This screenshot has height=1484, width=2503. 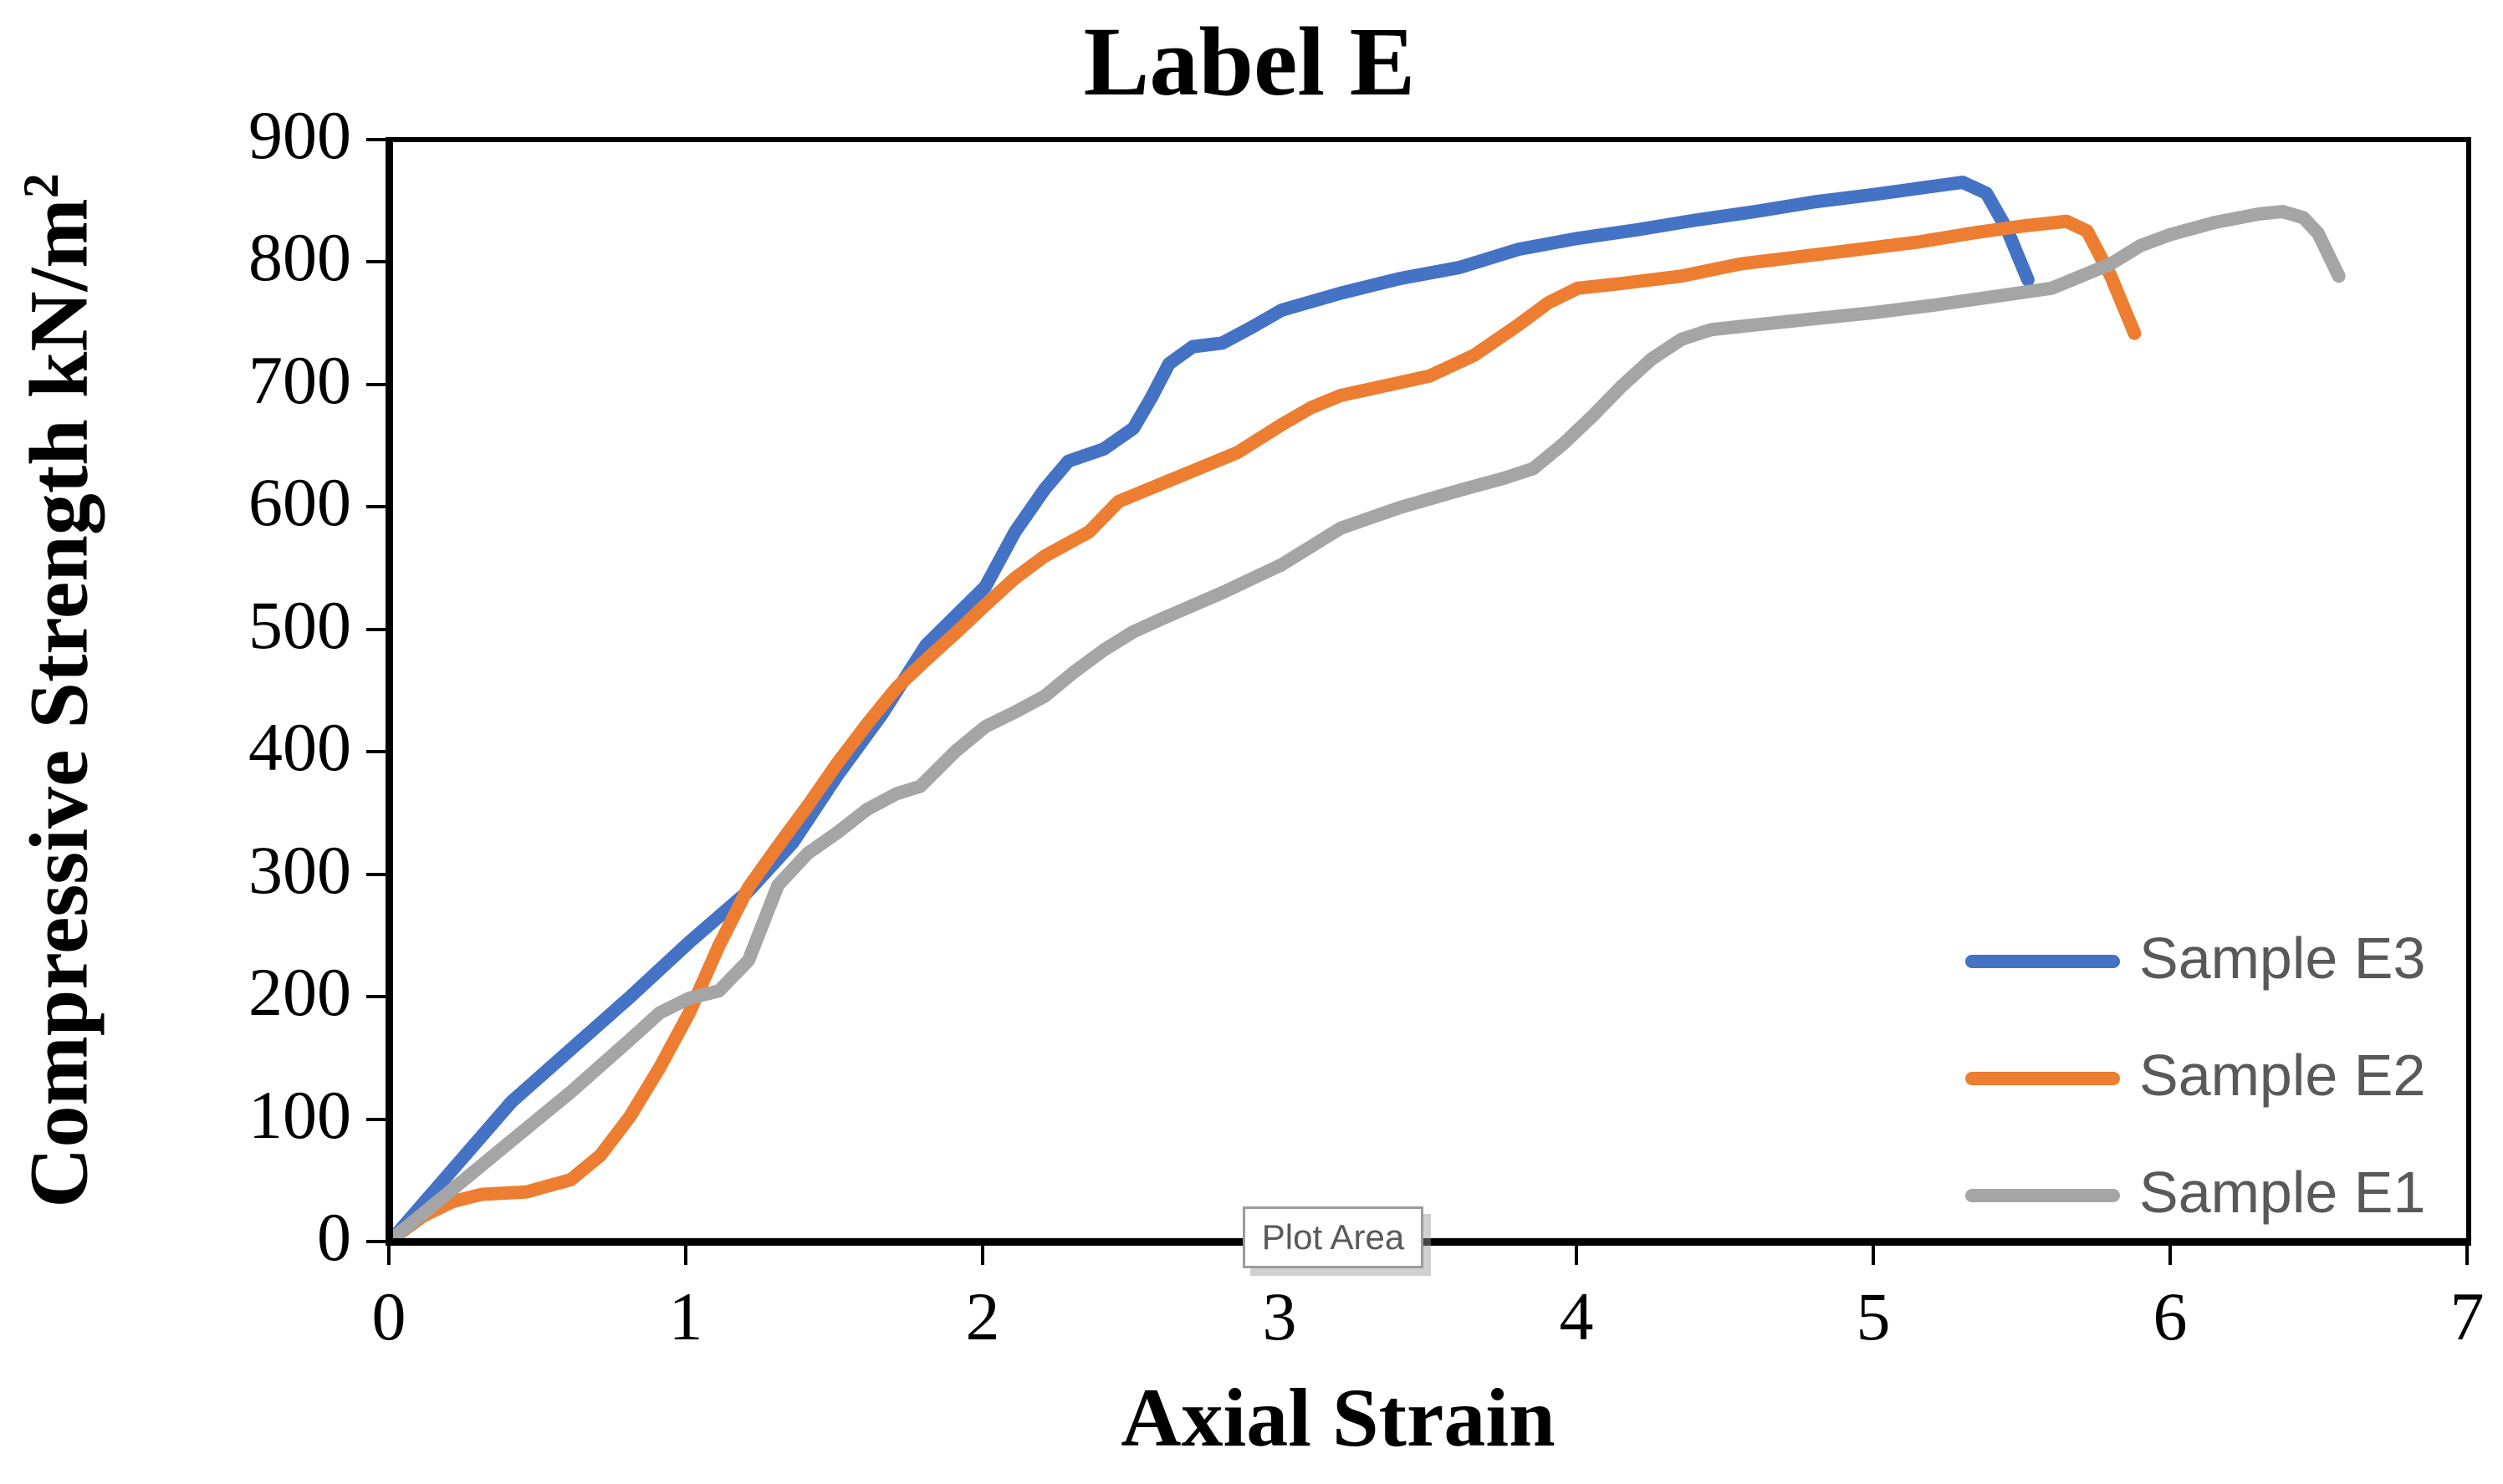 What do you see at coordinates (2283, 958) in the screenshot?
I see `legend-label-sample-e3: Sample E3` at bounding box center [2283, 958].